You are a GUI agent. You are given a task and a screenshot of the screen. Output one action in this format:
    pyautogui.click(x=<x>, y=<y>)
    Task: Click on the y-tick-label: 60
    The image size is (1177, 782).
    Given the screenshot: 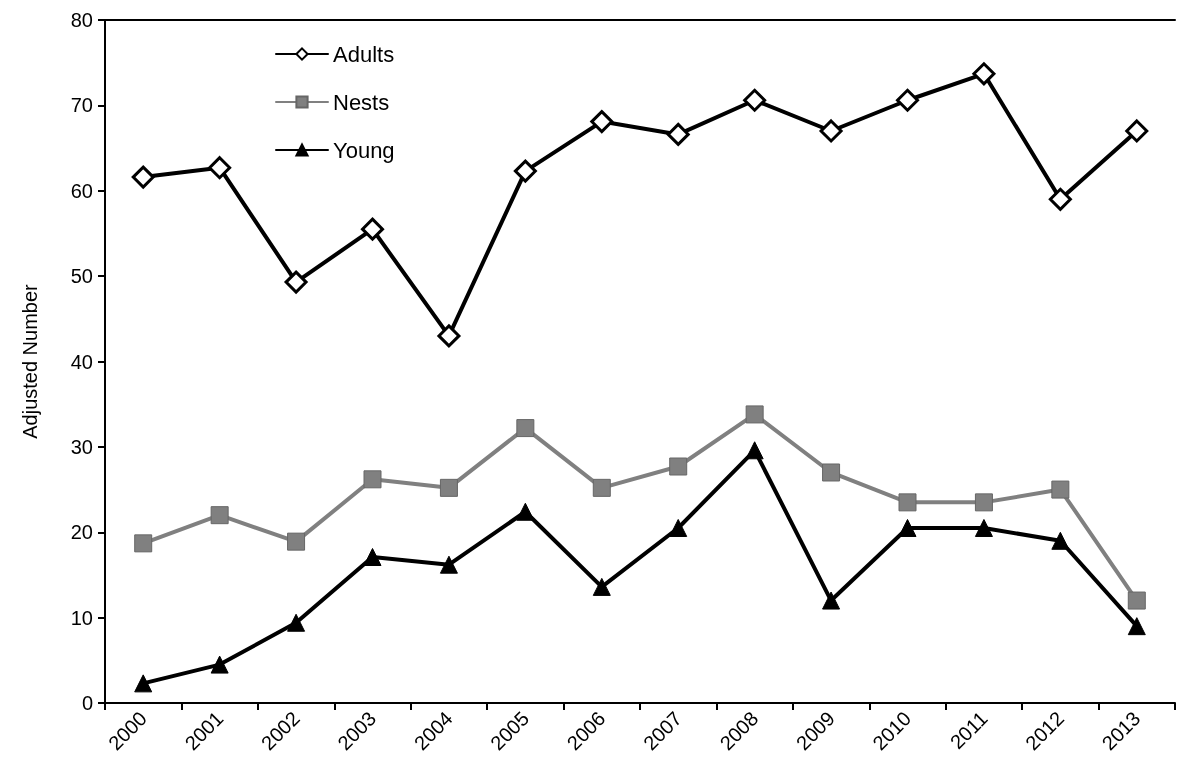 What is the action you would take?
    pyautogui.click(x=81, y=190)
    